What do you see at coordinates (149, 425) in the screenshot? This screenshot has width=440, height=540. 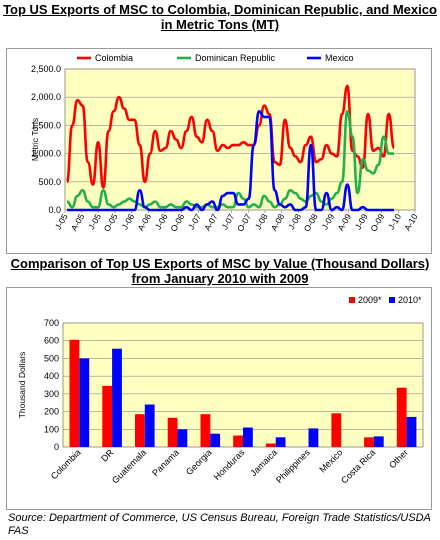 I see `bar-2010-guatemala` at bounding box center [149, 425].